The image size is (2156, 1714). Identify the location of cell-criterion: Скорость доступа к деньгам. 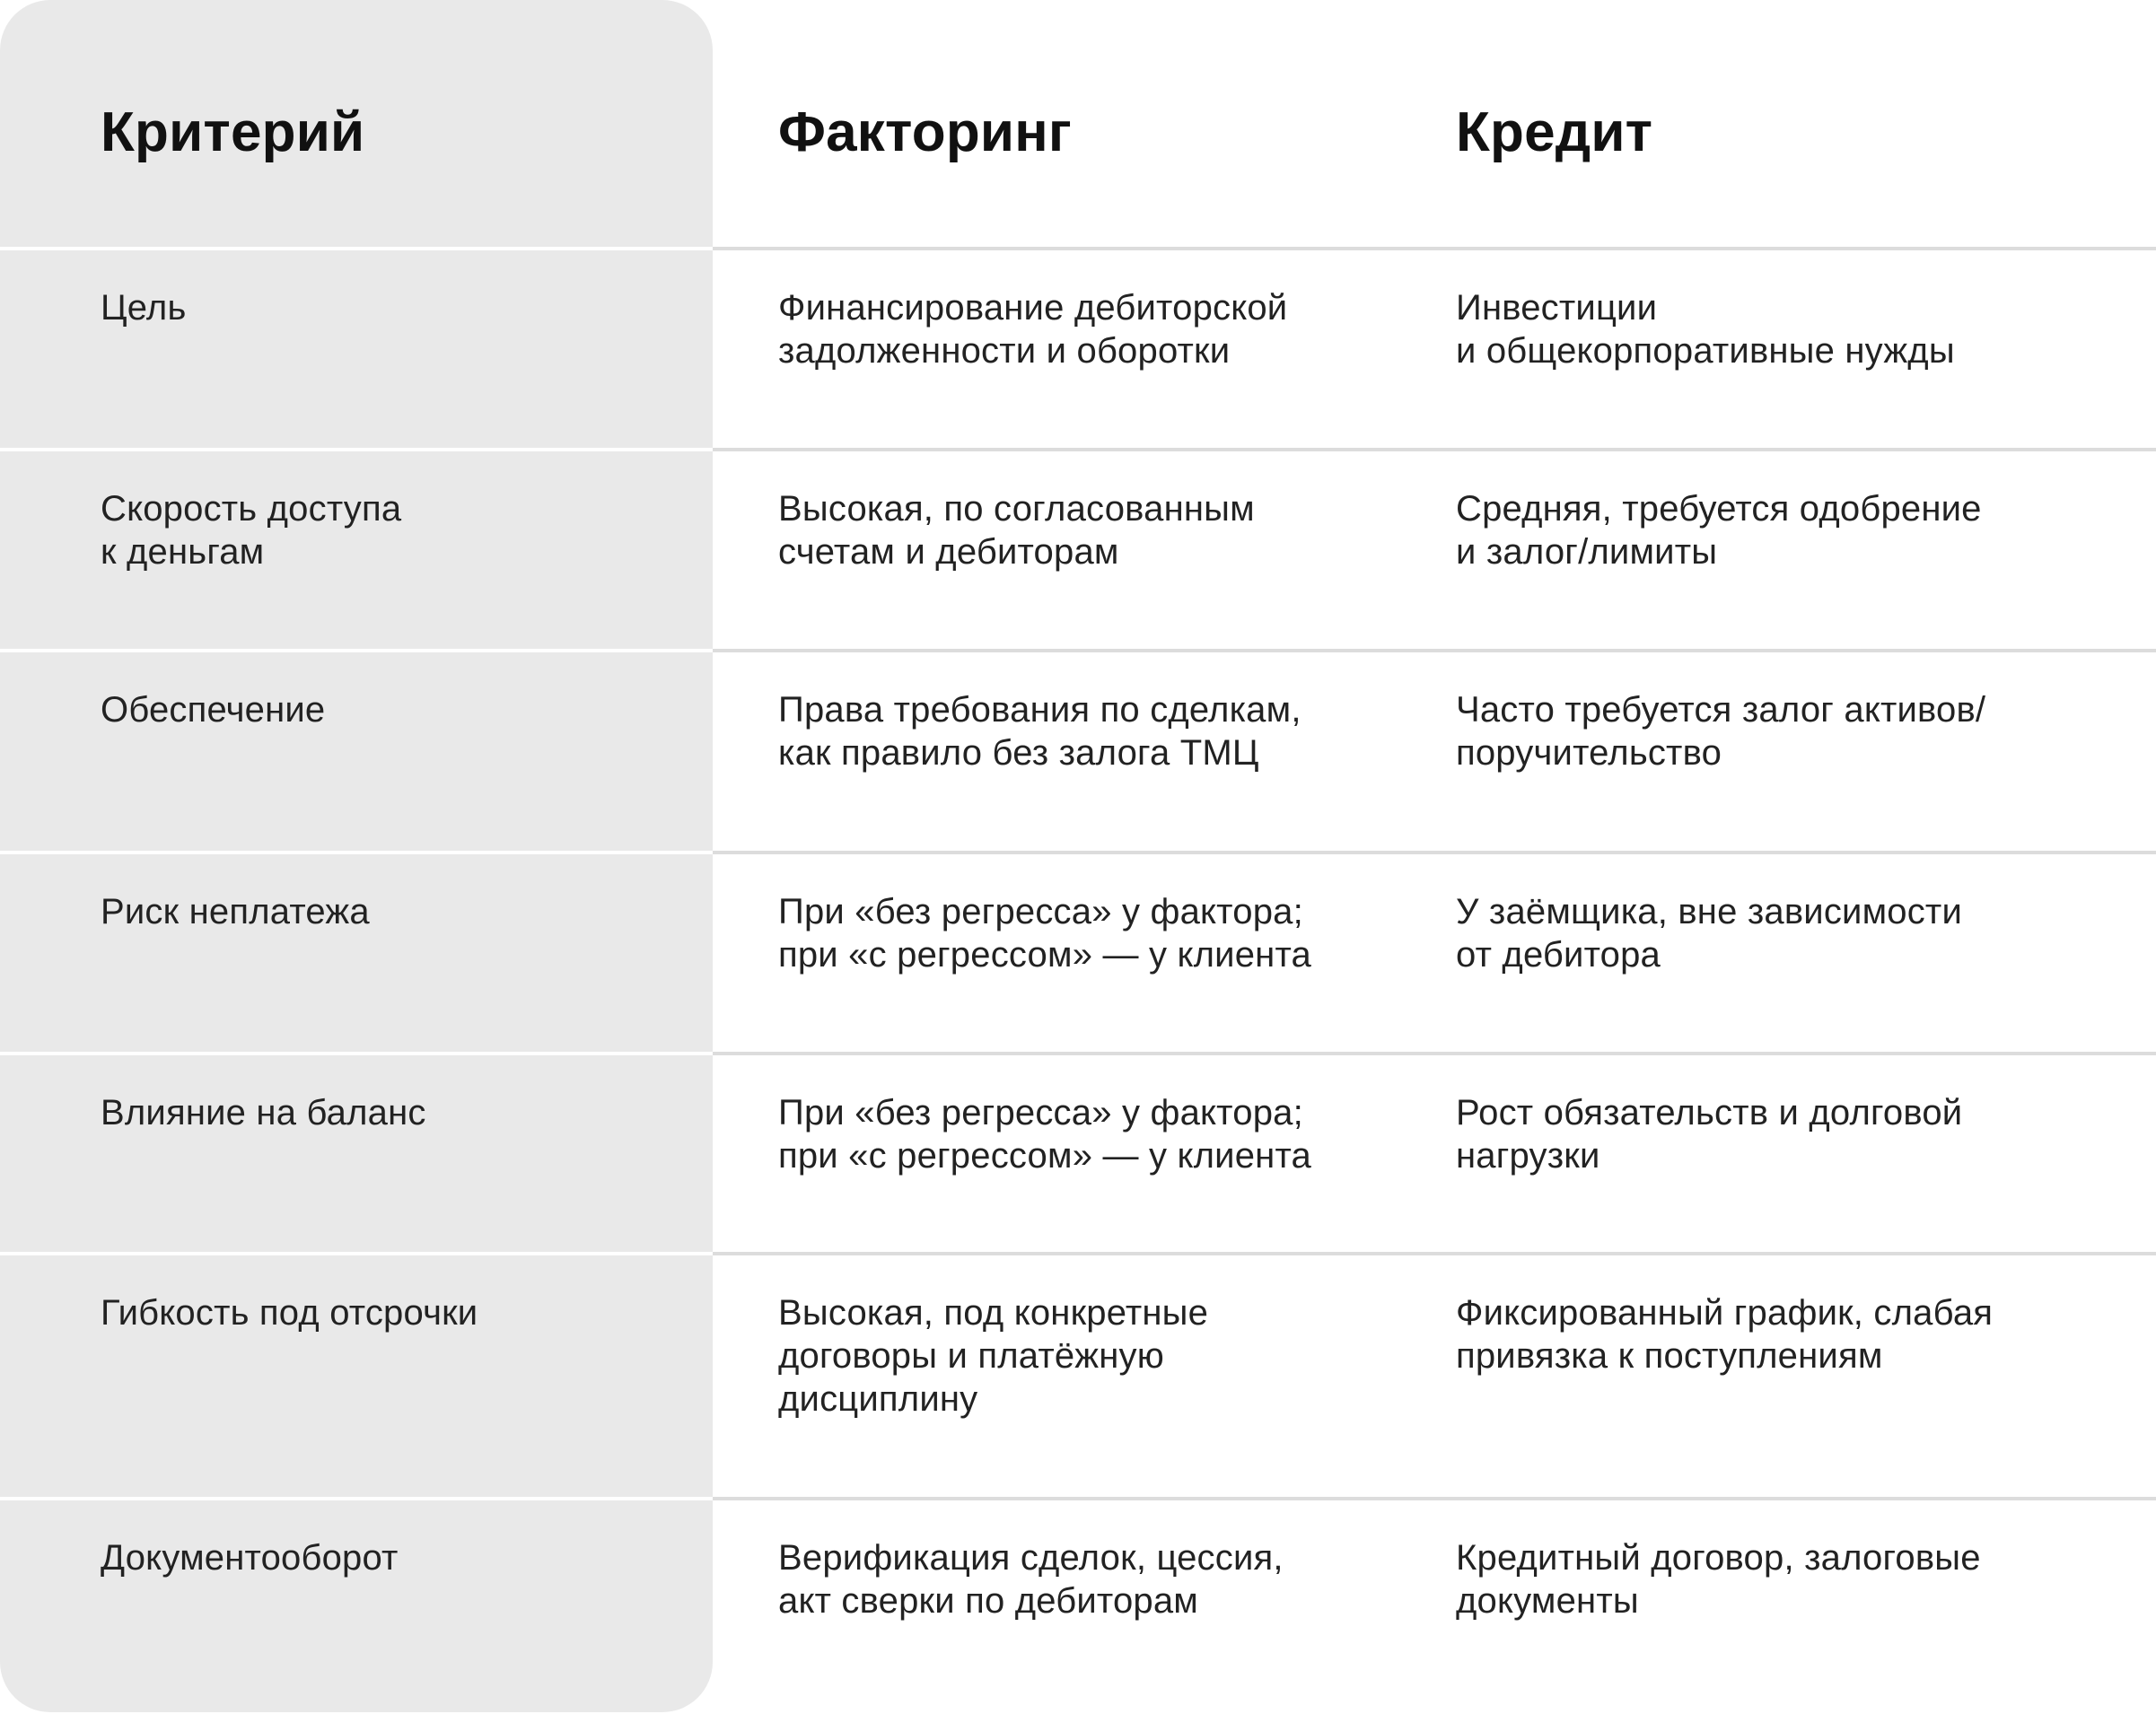
(251, 530).